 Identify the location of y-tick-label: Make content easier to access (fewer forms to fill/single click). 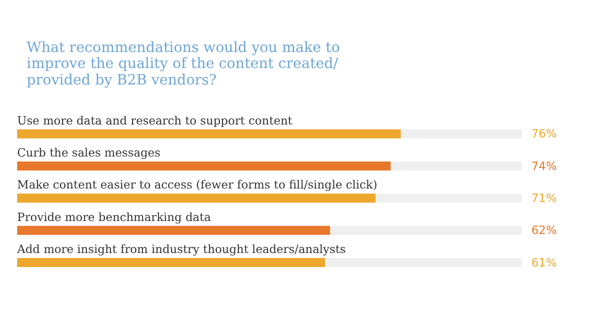
(197, 185).